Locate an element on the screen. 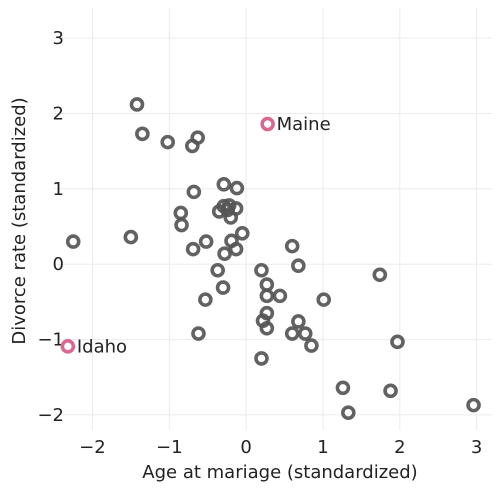  x-tick-label: 3 is located at coordinates (476, 447).